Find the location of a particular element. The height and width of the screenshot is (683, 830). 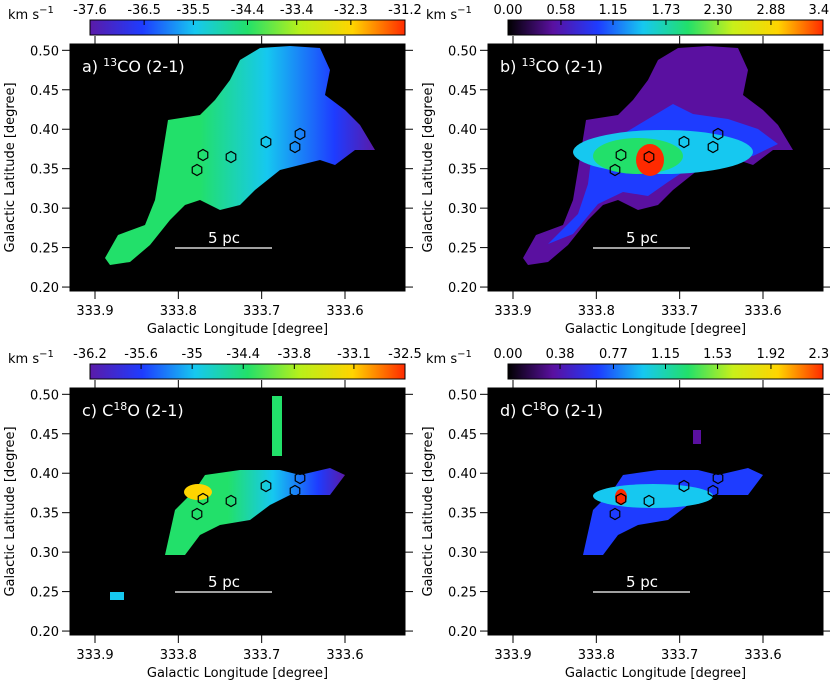

colorbar-tick-label: 1.15 is located at coordinates (613, 10).